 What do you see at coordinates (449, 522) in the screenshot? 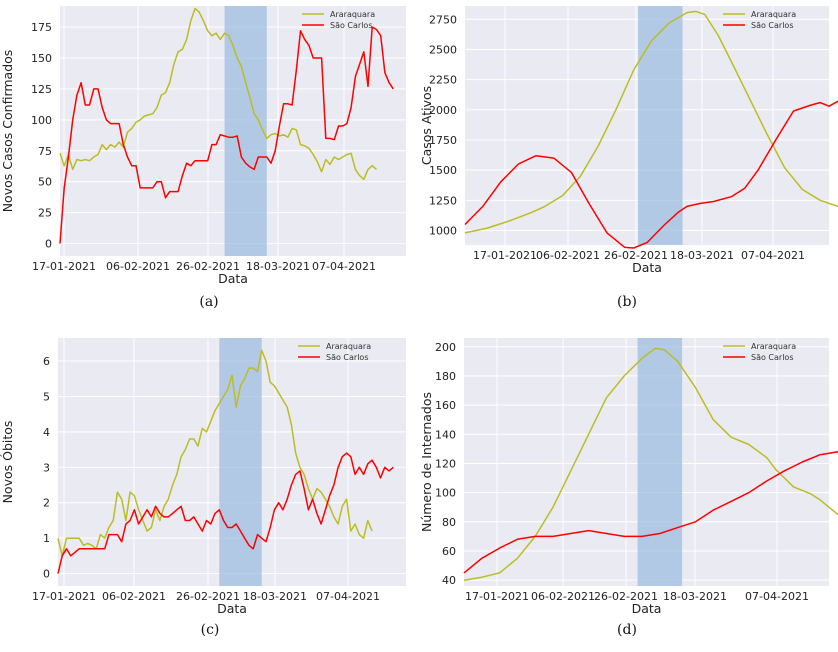
I see `y-tick-label: 80` at bounding box center [449, 522].